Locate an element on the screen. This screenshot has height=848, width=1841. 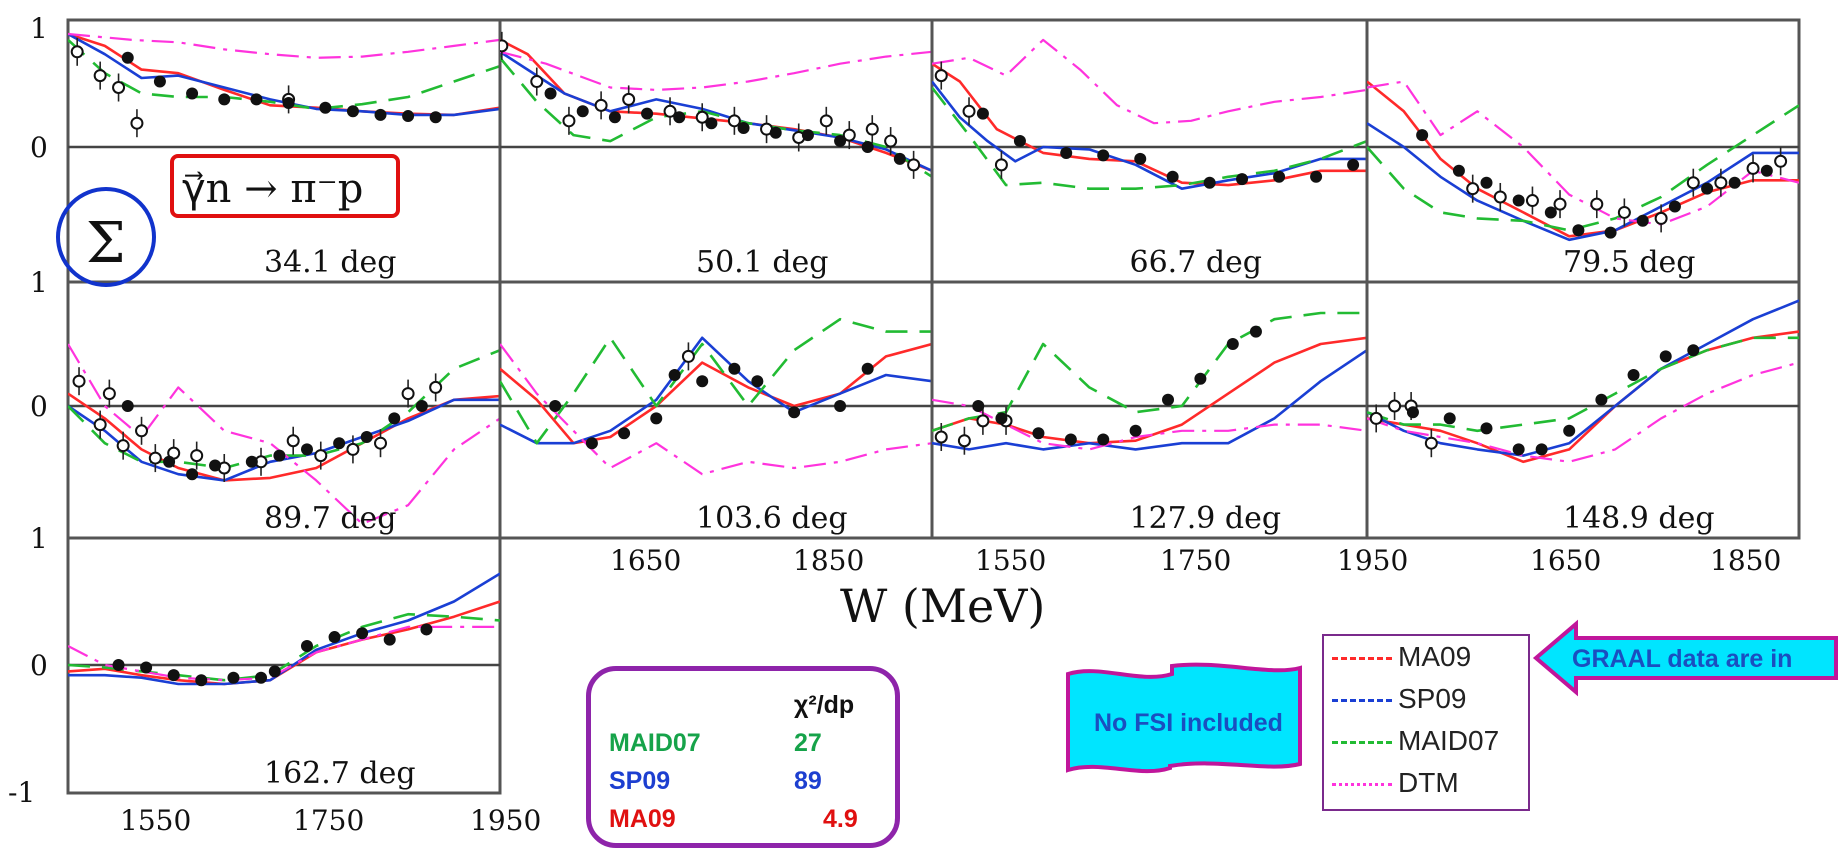
chi2-model: SP09 is located at coordinates (640, 781).